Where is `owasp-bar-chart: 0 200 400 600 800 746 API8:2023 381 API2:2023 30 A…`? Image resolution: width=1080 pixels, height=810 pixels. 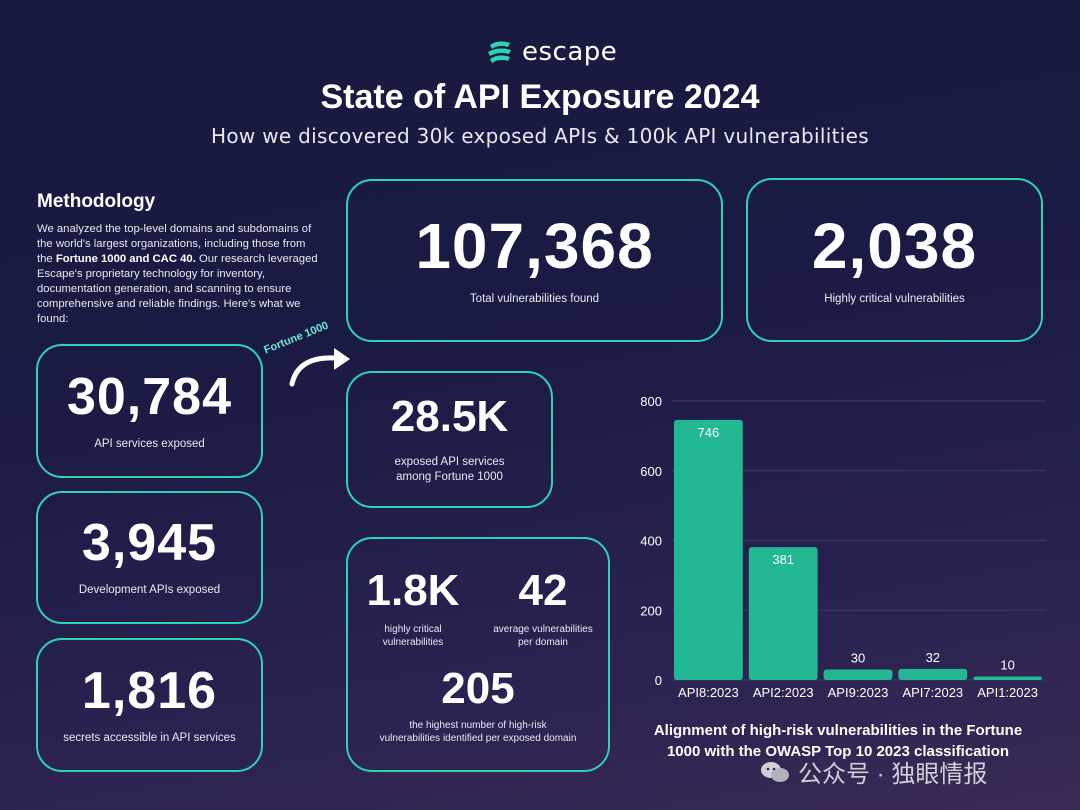 owasp-bar-chart: 0 200 400 600 800 746 API8:2023 381 API2:2023 30 A… is located at coordinates (843, 547).